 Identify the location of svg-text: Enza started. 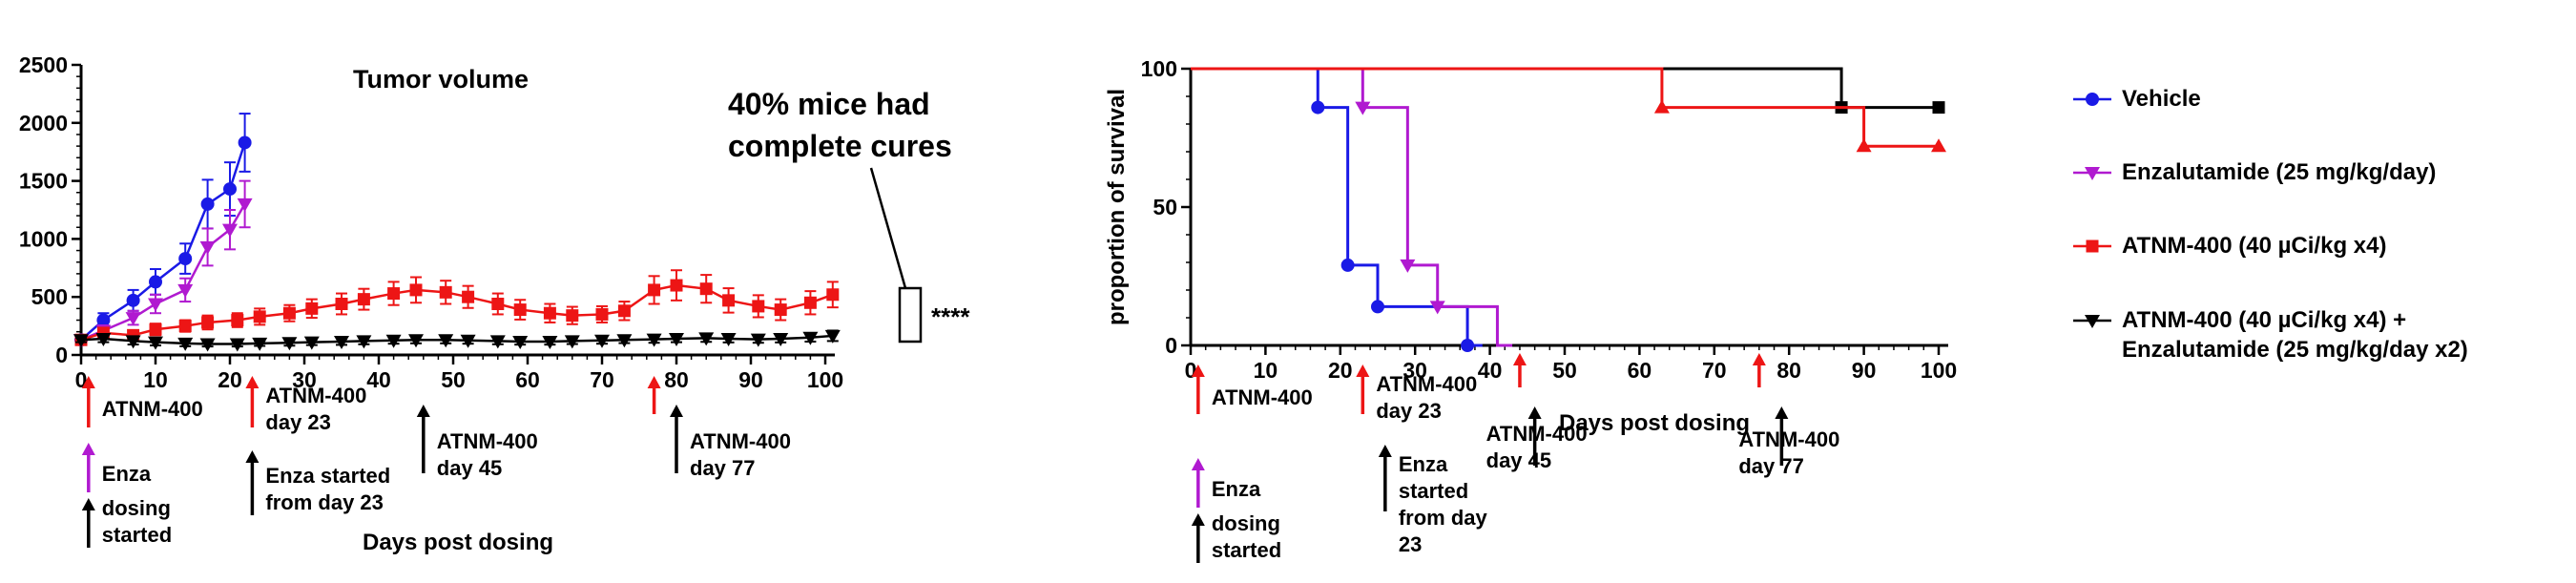
(327, 476).